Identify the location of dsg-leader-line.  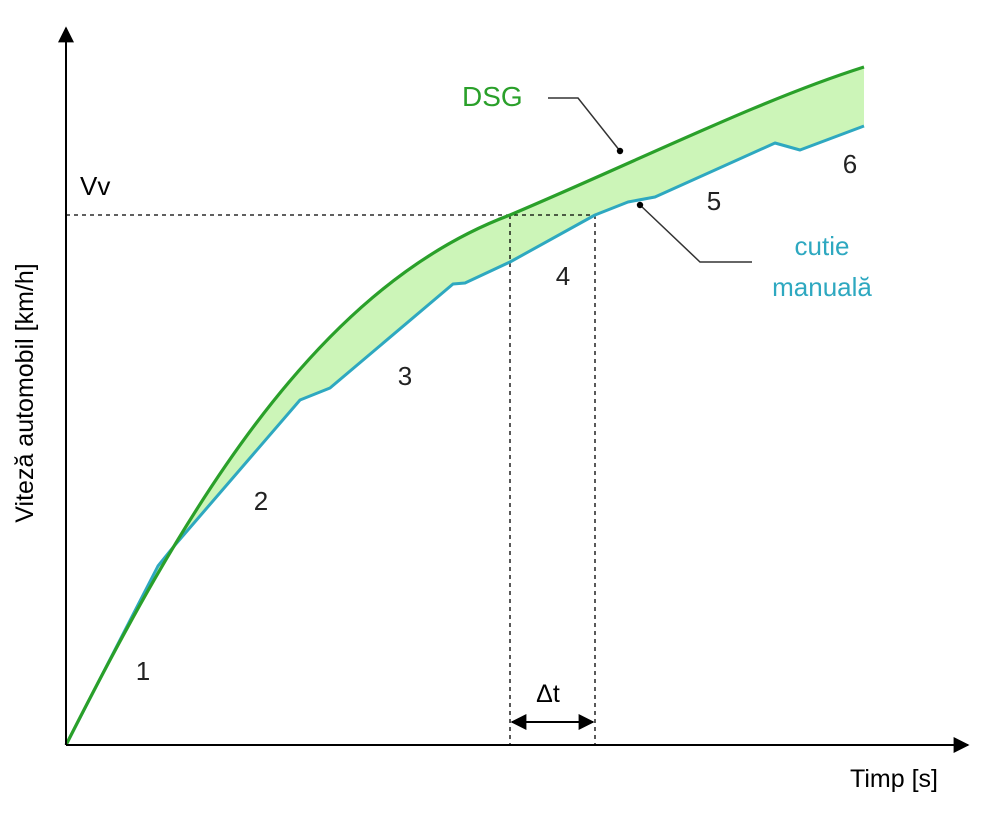
(584, 124).